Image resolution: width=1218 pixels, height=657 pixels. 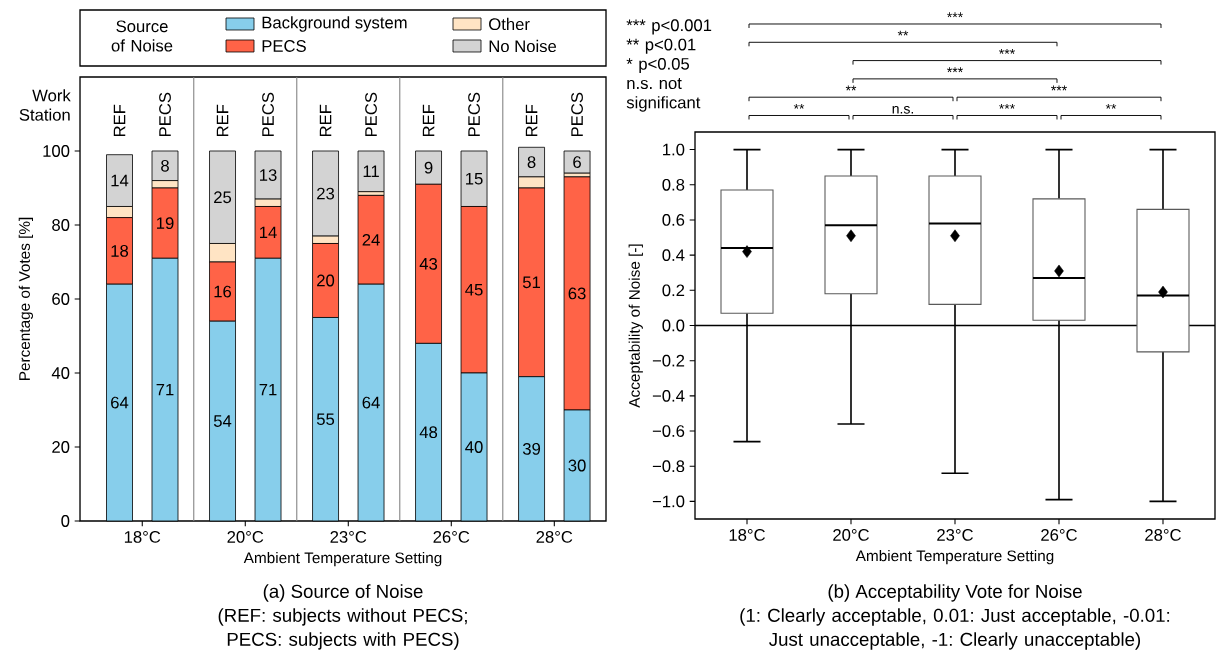 I want to click on text: n.s., so click(x=903, y=109).